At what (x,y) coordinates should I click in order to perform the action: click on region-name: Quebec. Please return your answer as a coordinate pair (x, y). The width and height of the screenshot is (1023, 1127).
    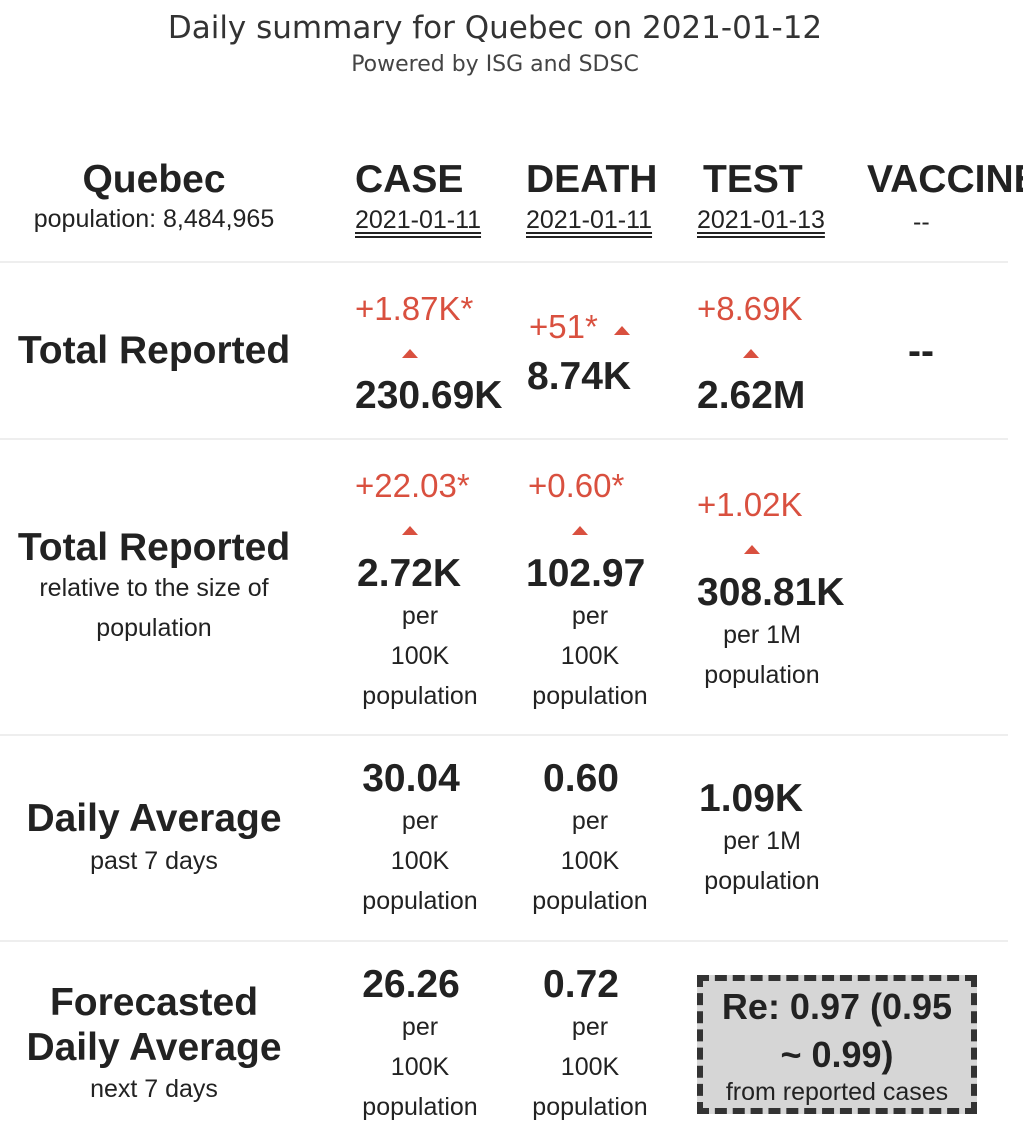
    Looking at the image, I should click on (154, 179).